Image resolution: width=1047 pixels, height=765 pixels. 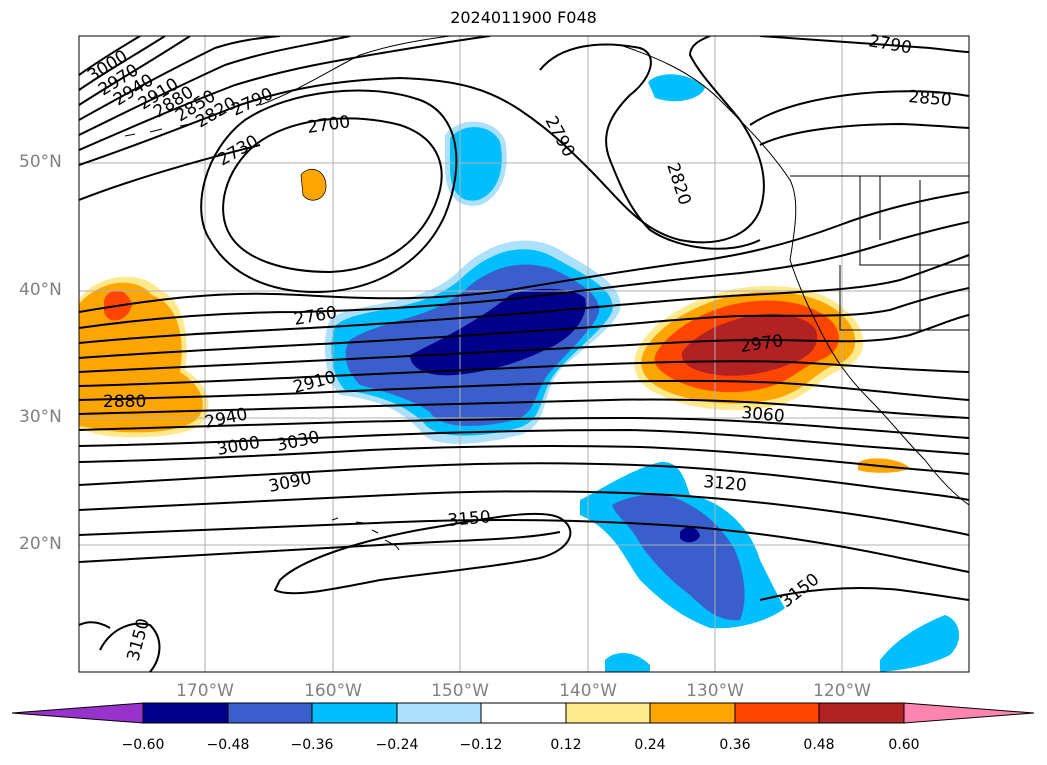 What do you see at coordinates (226, 418) in the screenshot?
I see `contour-label: 2940` at bounding box center [226, 418].